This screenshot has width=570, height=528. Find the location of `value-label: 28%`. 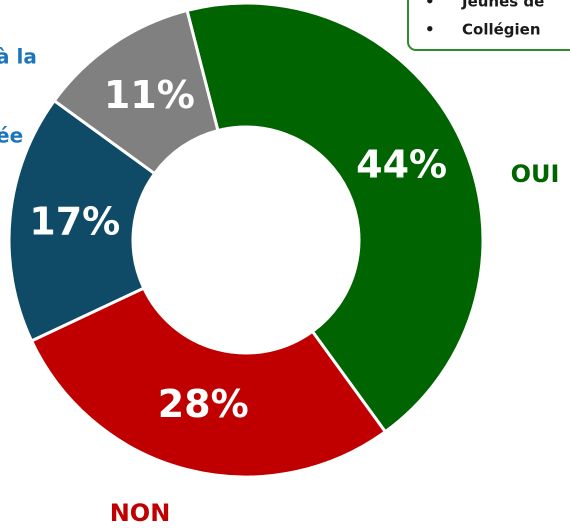

value-label: 28% is located at coordinates (203, 404).